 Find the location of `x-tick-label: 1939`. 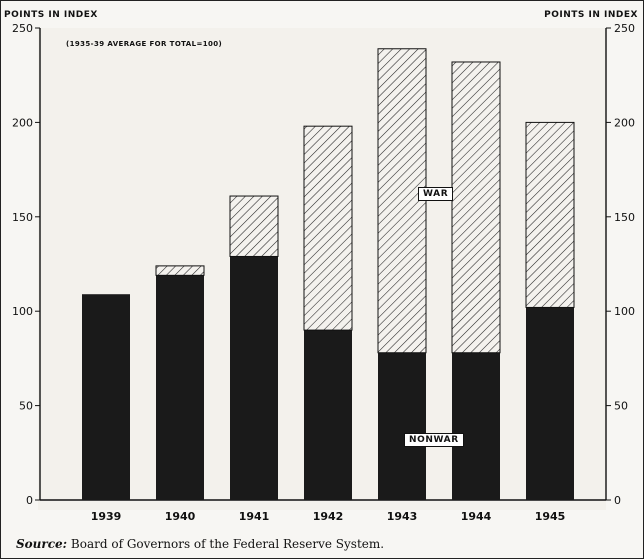

x-tick-label: 1939 is located at coordinates (106, 516).